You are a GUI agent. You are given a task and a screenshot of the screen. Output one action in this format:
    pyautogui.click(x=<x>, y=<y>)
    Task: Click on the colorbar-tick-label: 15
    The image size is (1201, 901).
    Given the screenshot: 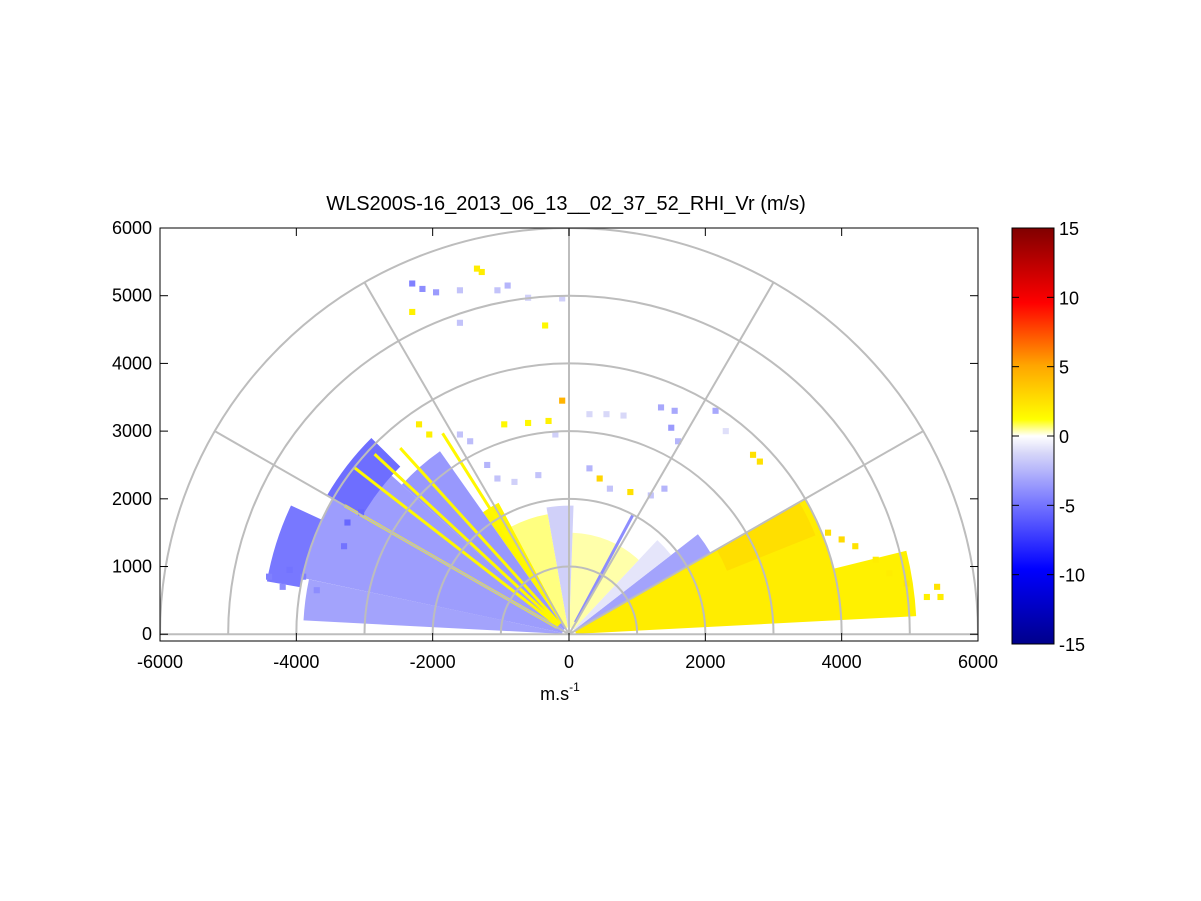 What is the action you would take?
    pyautogui.click(x=1069, y=229)
    